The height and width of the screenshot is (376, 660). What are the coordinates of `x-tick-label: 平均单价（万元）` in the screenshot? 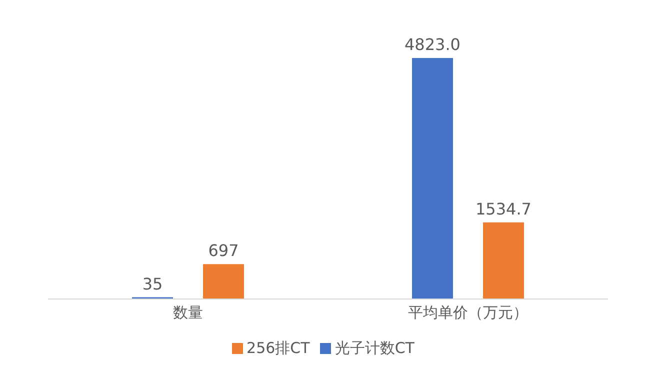 It's located at (468, 313).